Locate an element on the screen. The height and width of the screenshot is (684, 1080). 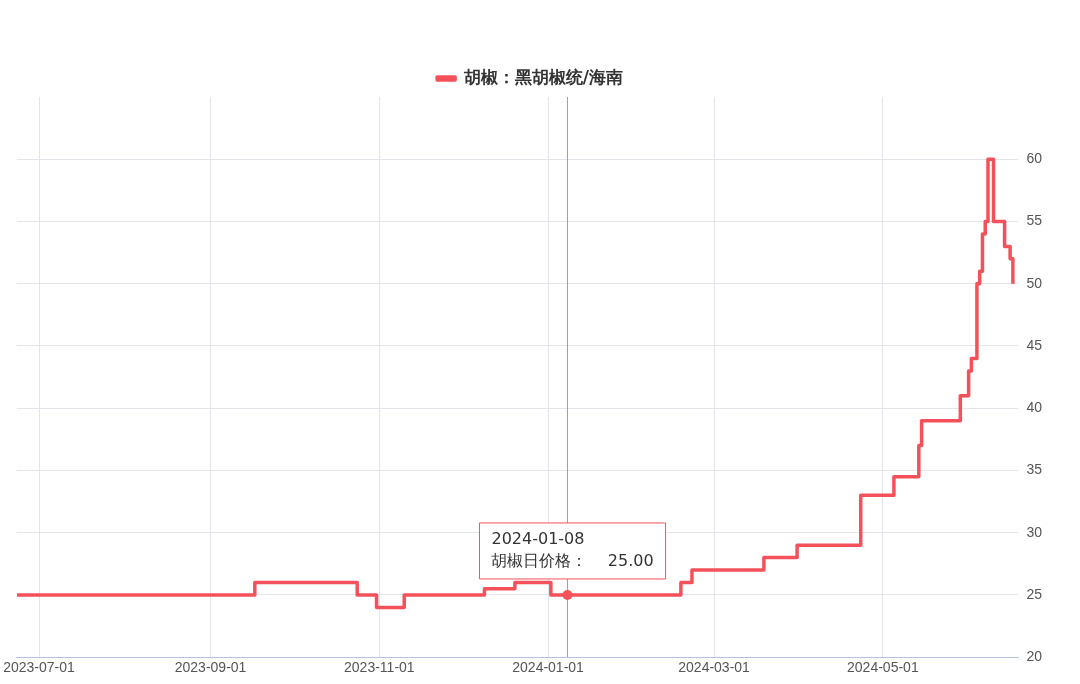
y-tick-label: 20 is located at coordinates (1034, 656).